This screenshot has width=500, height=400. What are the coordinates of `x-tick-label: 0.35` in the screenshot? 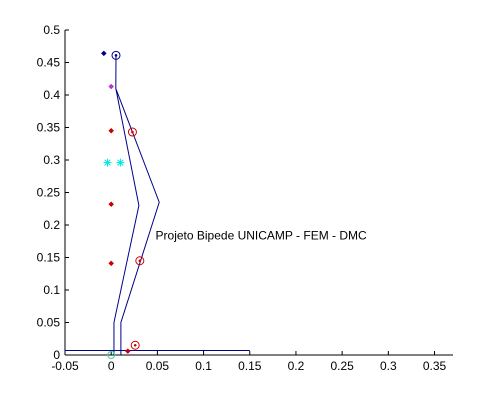 It's located at (435, 366).